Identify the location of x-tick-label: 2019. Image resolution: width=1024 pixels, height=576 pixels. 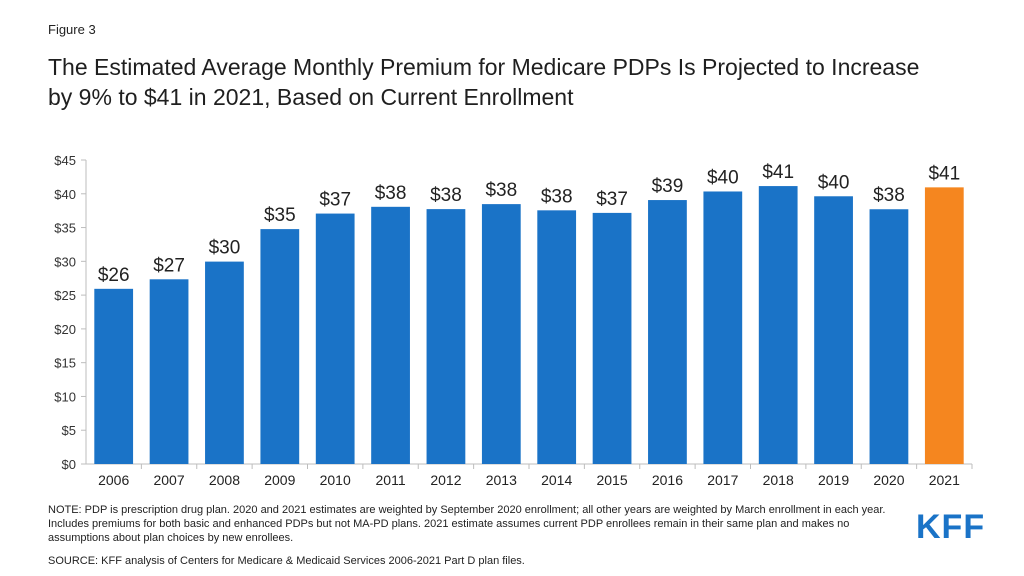
(833, 480).